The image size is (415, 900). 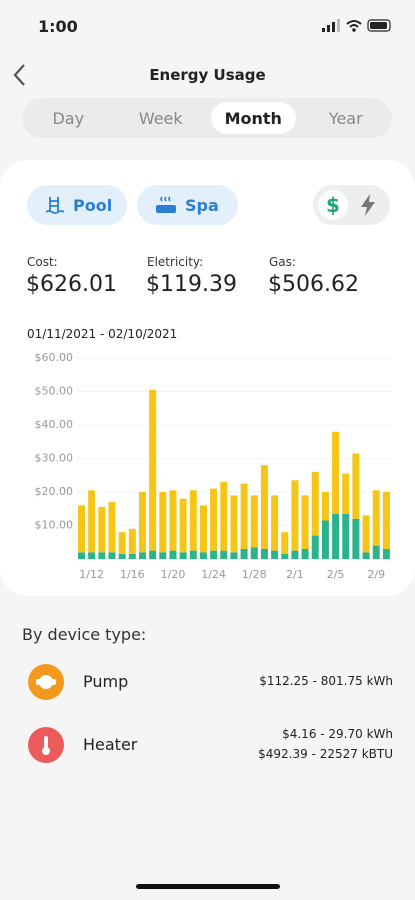 What do you see at coordinates (356, 25) in the screenshot?
I see `status-icons` at bounding box center [356, 25].